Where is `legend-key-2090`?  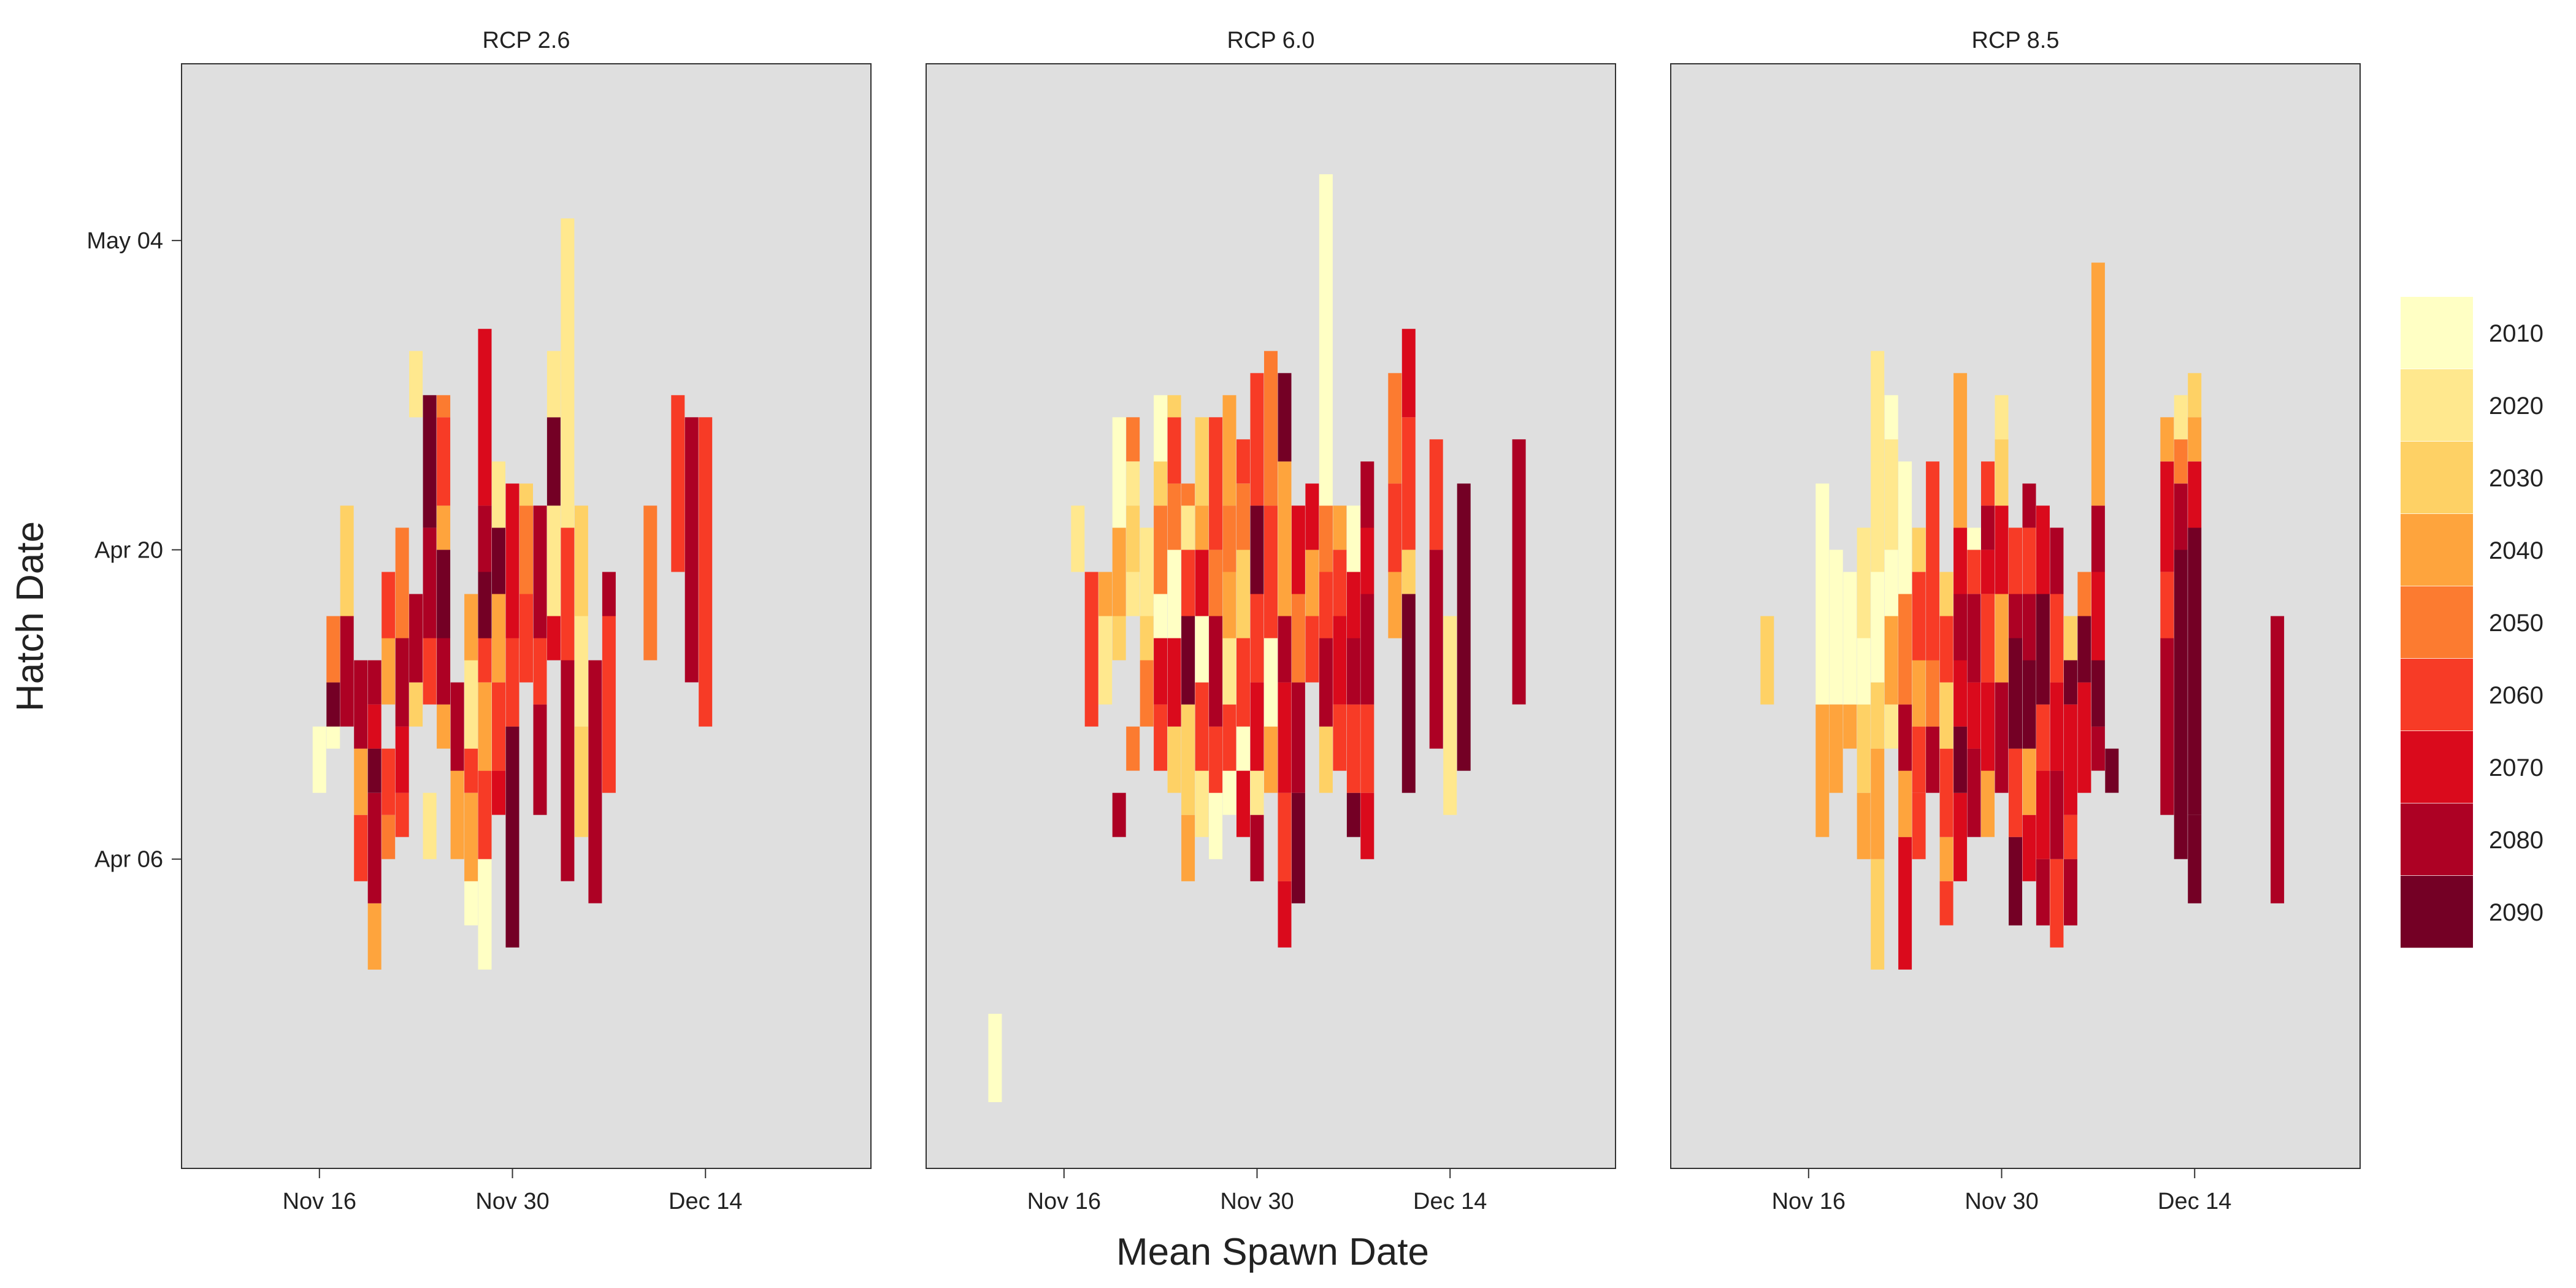 legend-key-2090 is located at coordinates (2437, 912).